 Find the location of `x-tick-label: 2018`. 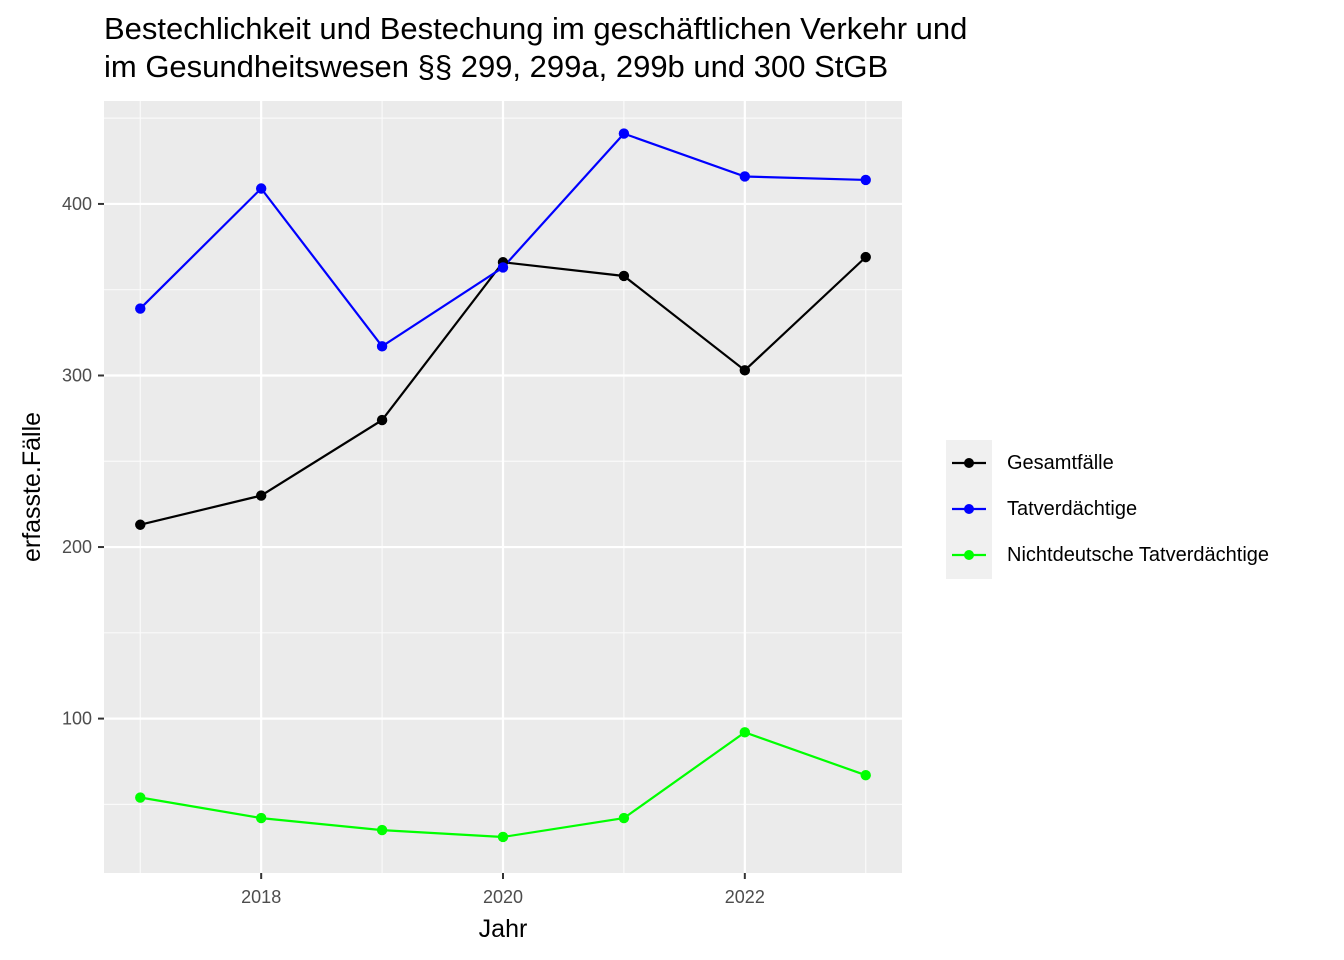

x-tick-label: 2018 is located at coordinates (261, 897).